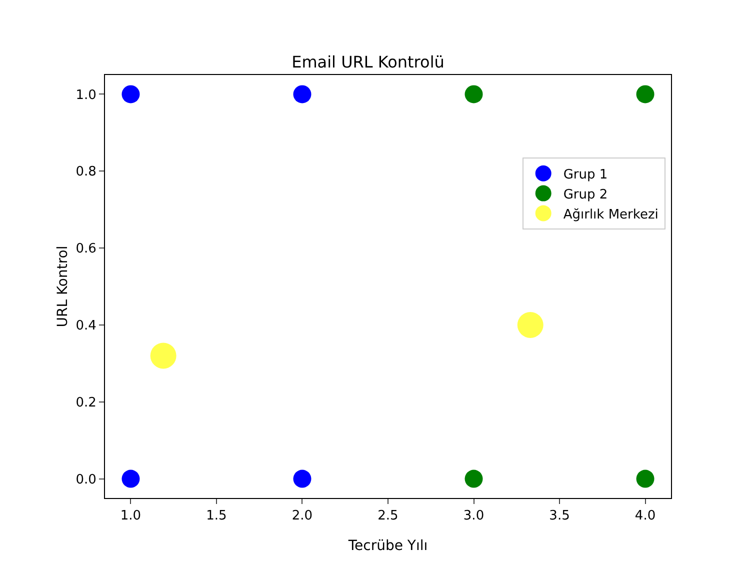  I want to click on y-tick-label: 0.4, so click(86, 326).